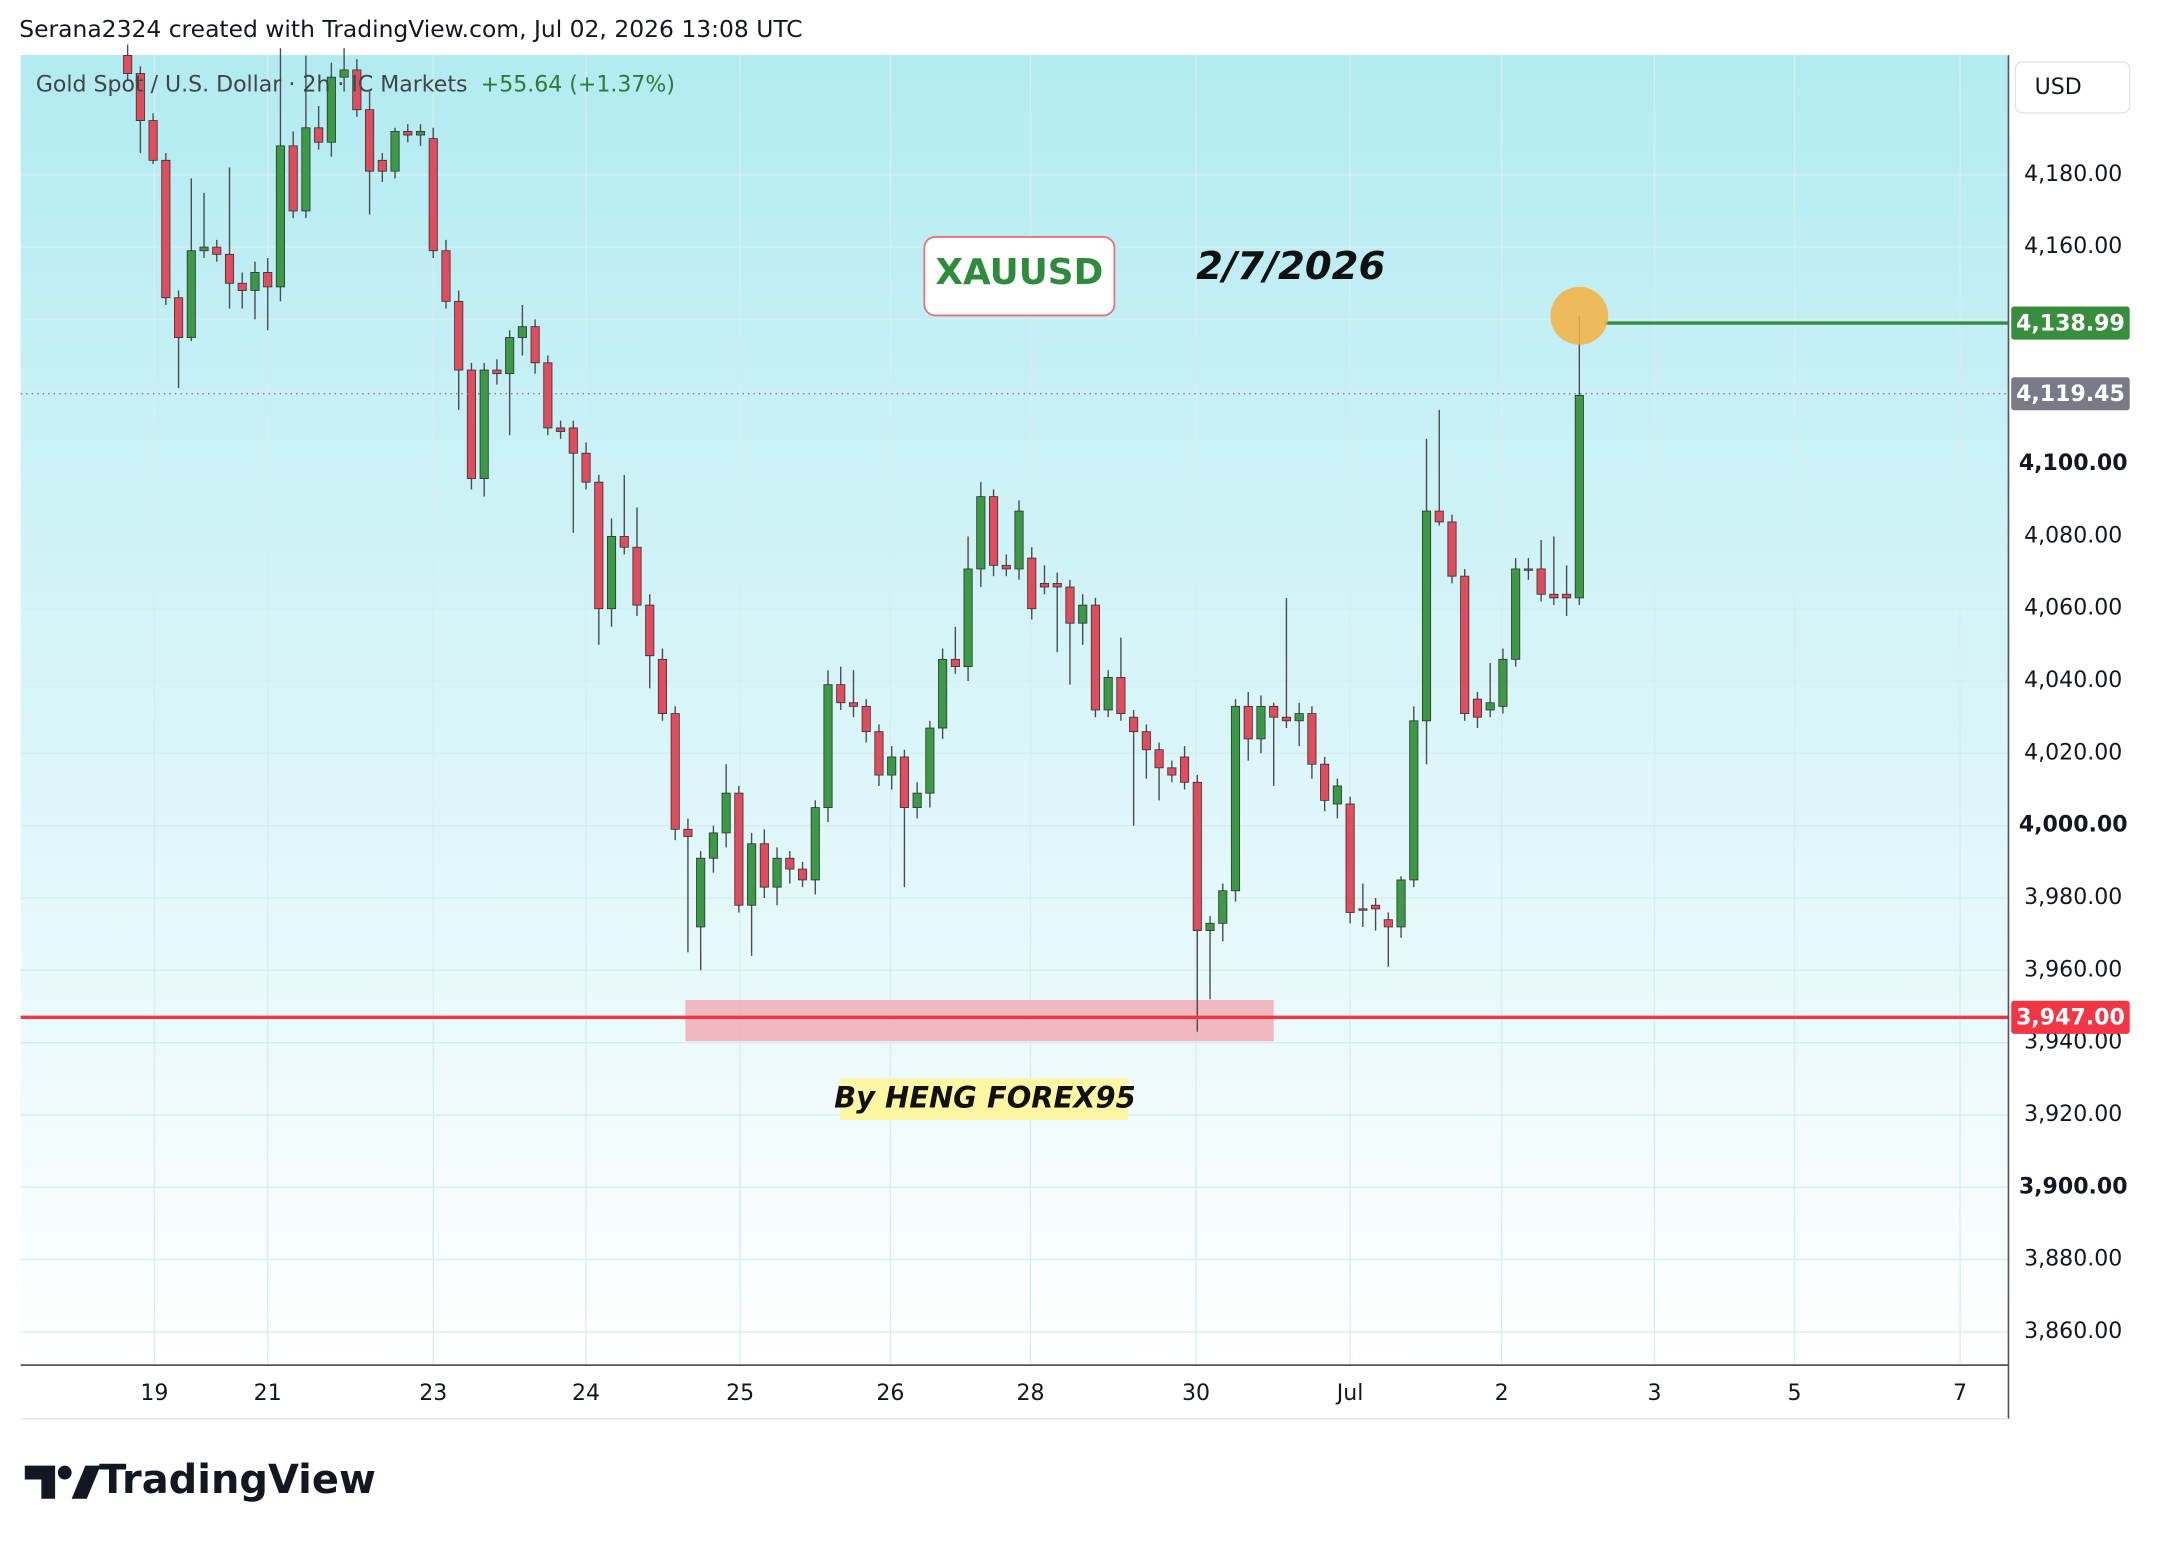 The height and width of the screenshot is (1542, 2160). I want to click on y-tick-label: 4,000.00, so click(2073, 825).